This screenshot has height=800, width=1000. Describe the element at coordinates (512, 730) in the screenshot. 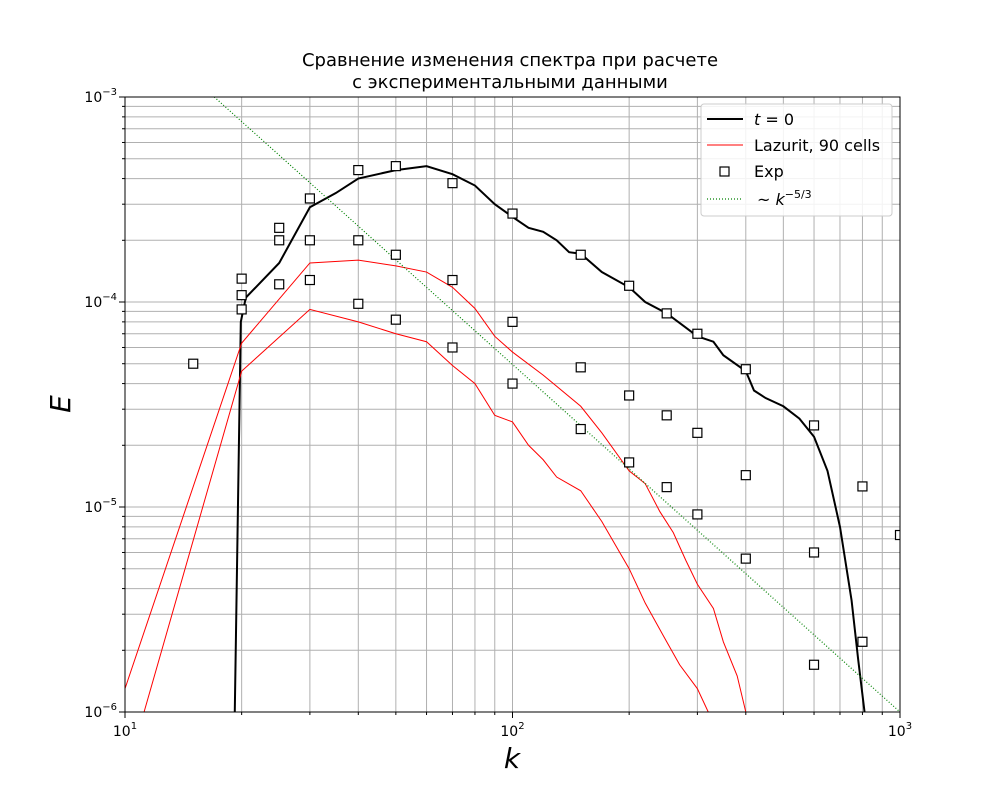

I see `x-tick-label: 10²` at that location.